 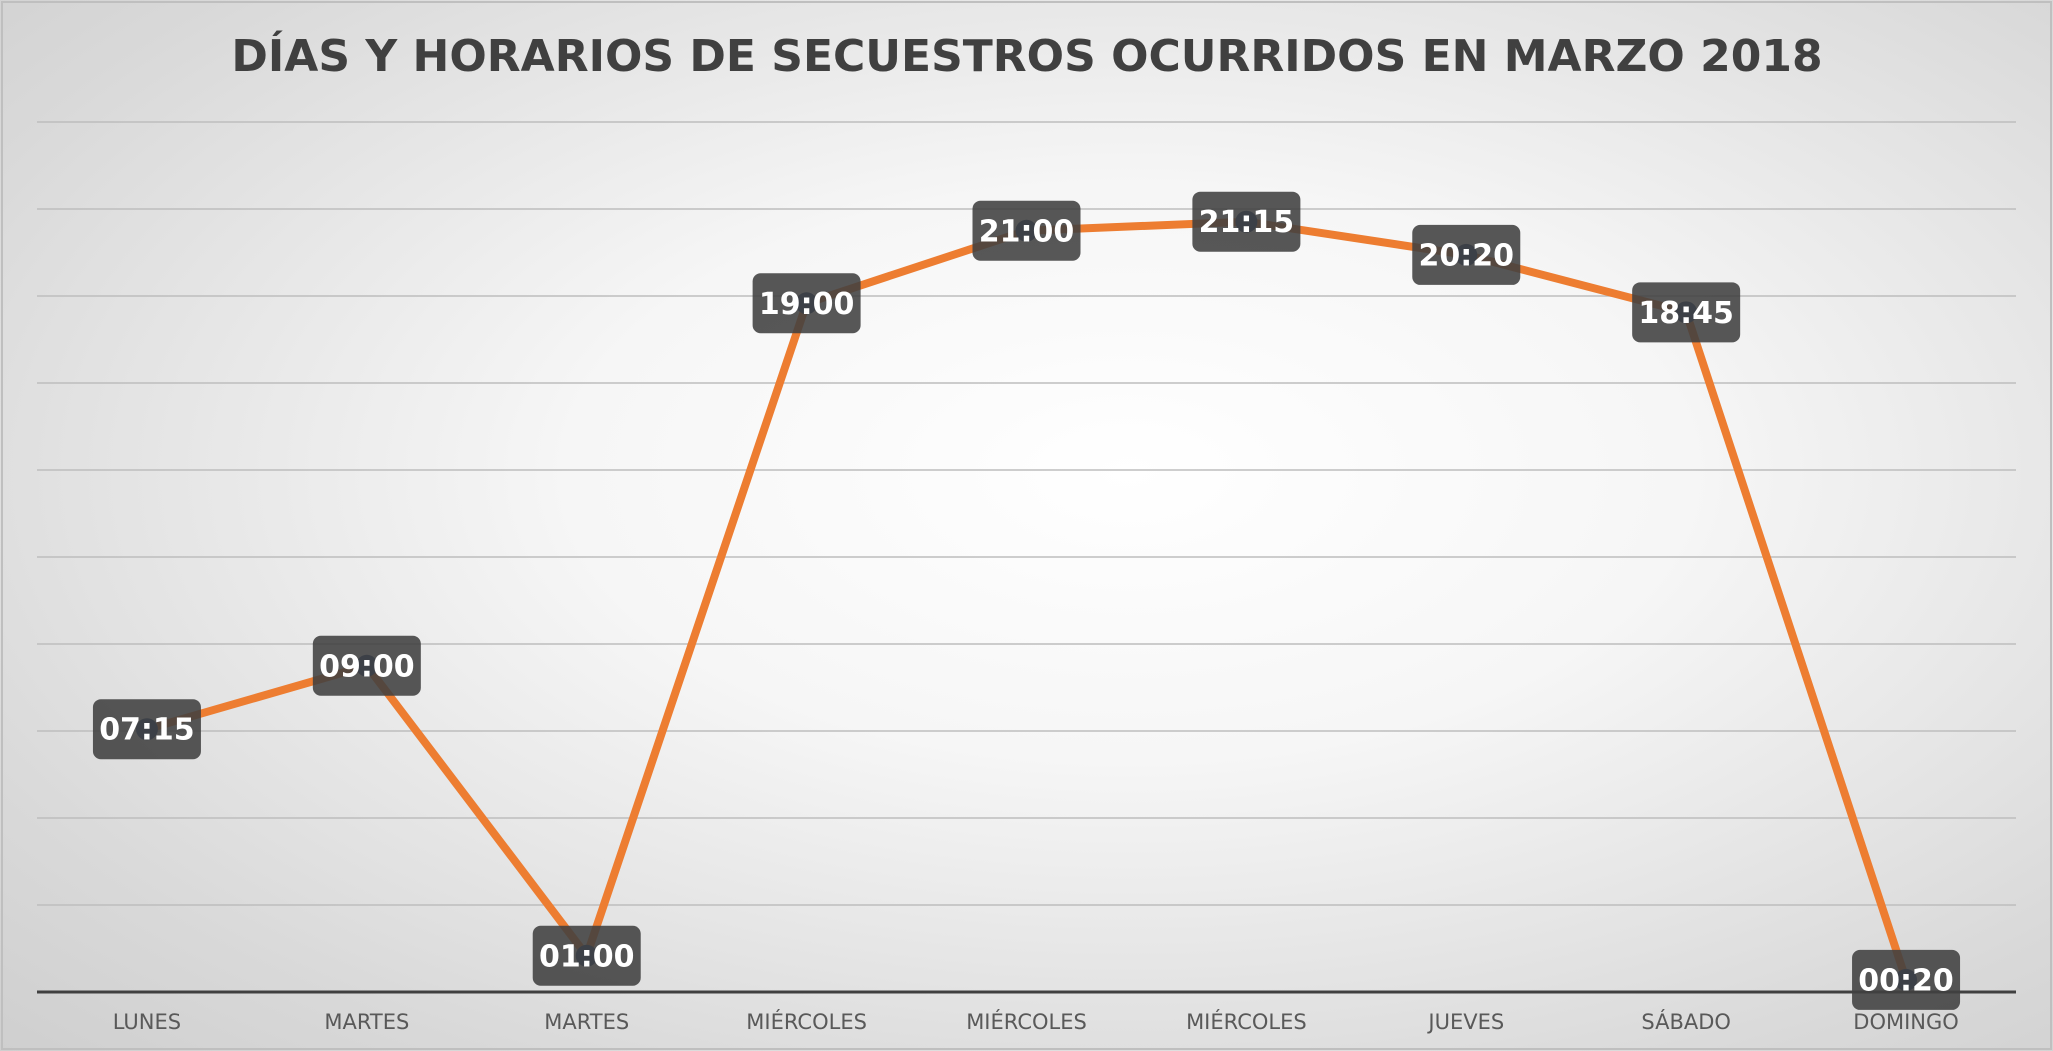 What do you see at coordinates (1906, 1022) in the screenshot?
I see `x-tick-label: DOMINGO` at bounding box center [1906, 1022].